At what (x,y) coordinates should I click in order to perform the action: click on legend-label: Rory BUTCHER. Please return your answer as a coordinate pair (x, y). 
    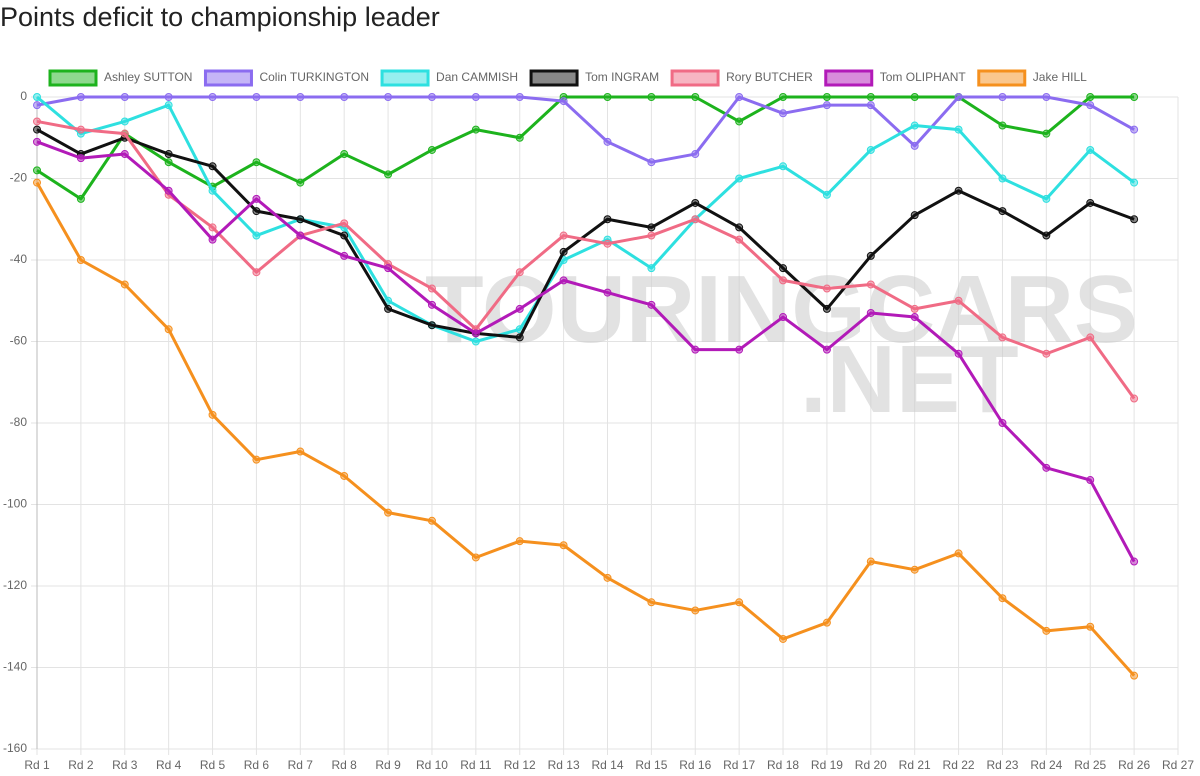
    Looking at the image, I should click on (769, 77).